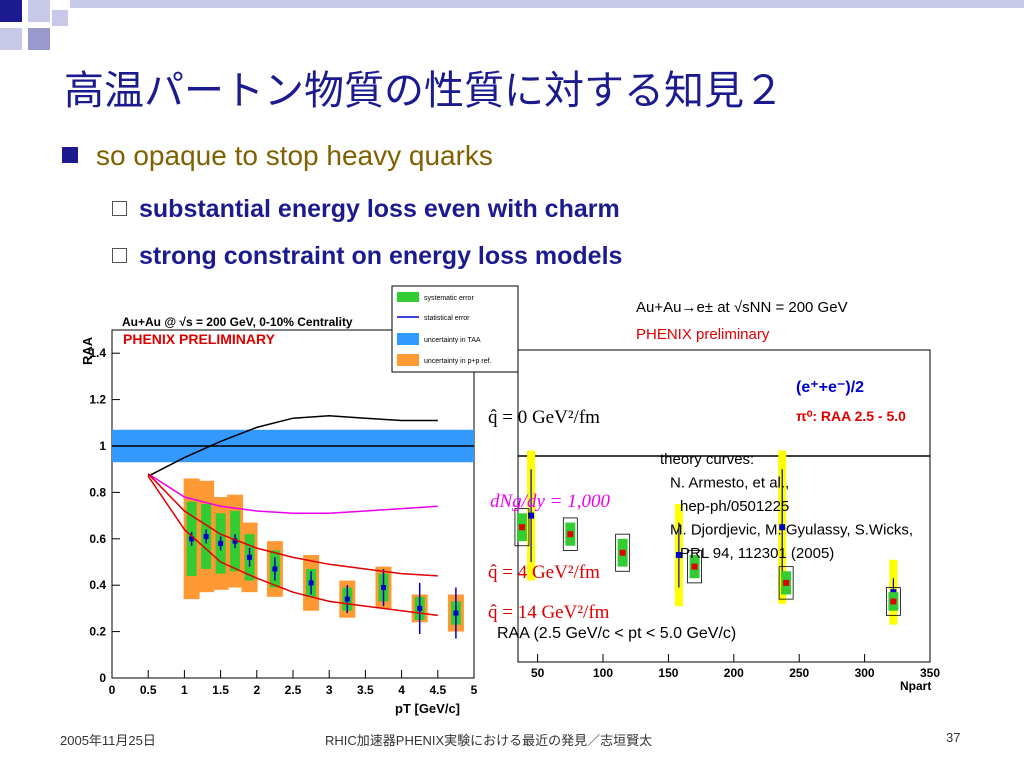 The width and height of the screenshot is (1024, 768). What do you see at coordinates (447, 318) in the screenshot?
I see `legend-stat: statistical error` at bounding box center [447, 318].